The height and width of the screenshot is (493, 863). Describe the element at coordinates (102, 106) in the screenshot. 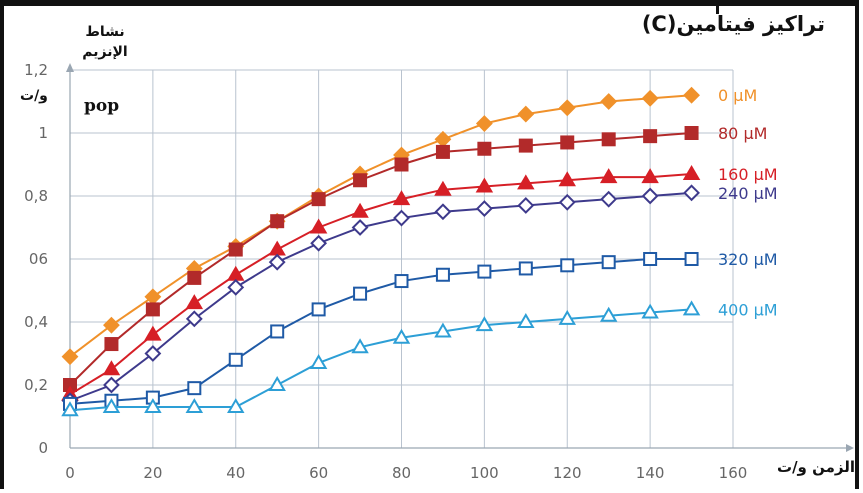

I see `y-axis-extra-label: pop` at that location.